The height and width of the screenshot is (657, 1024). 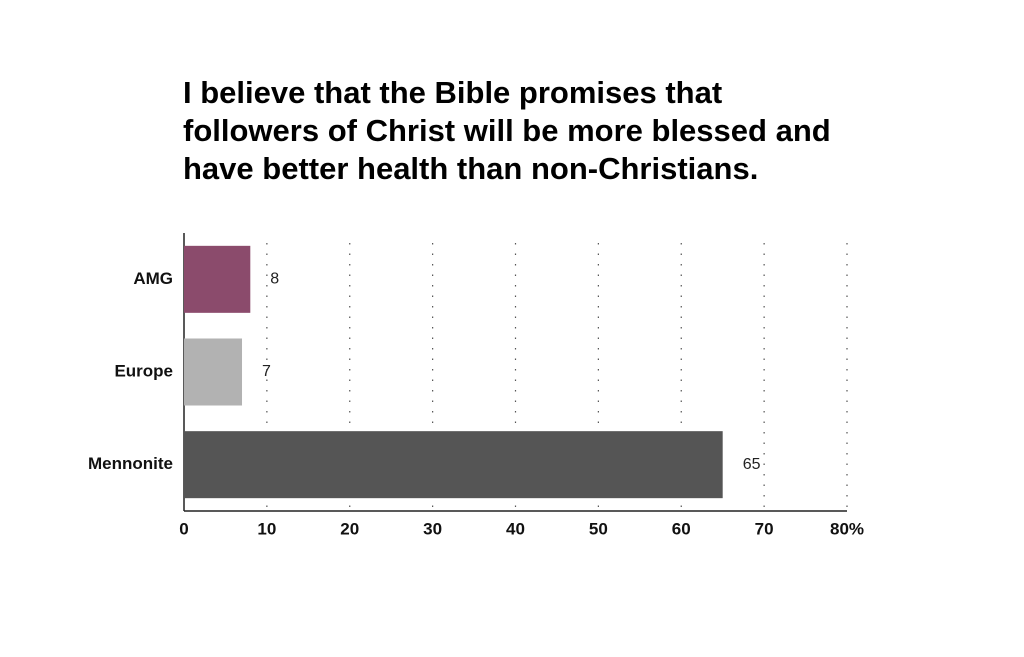 I want to click on y-tick-label: Mennonite, so click(x=130, y=463).